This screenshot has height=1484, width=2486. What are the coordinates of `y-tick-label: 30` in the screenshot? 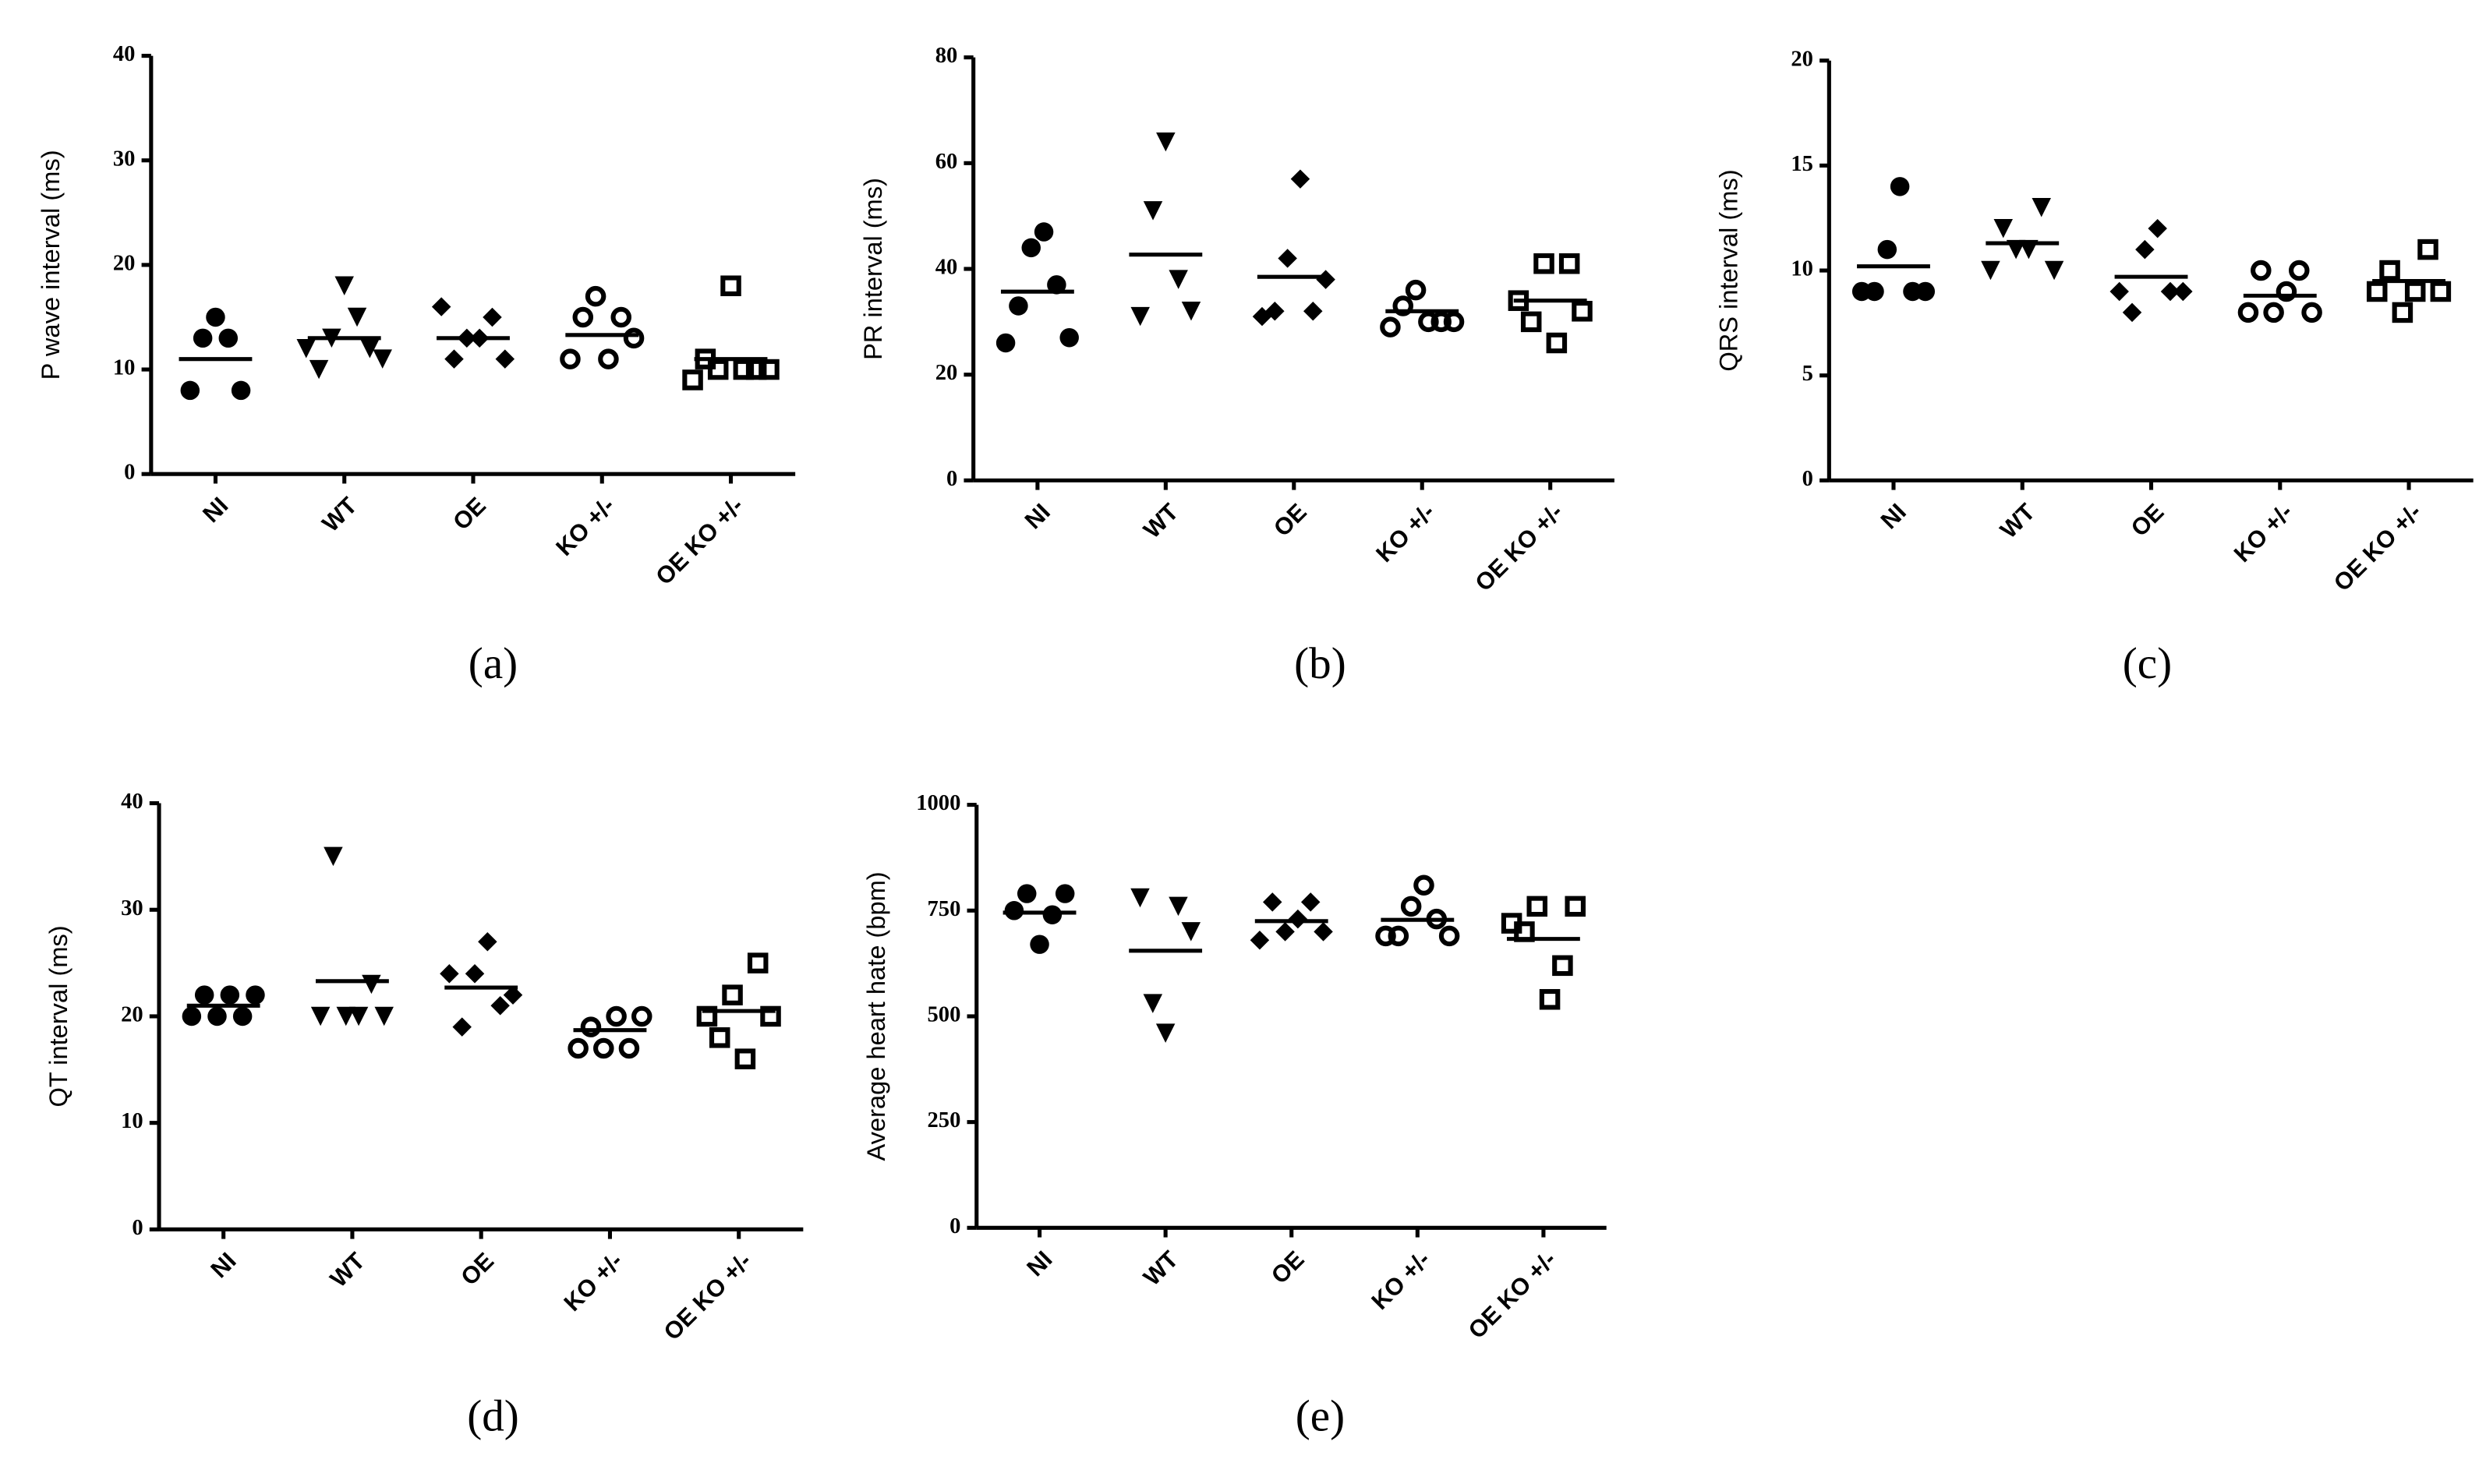 It's located at (124, 159).